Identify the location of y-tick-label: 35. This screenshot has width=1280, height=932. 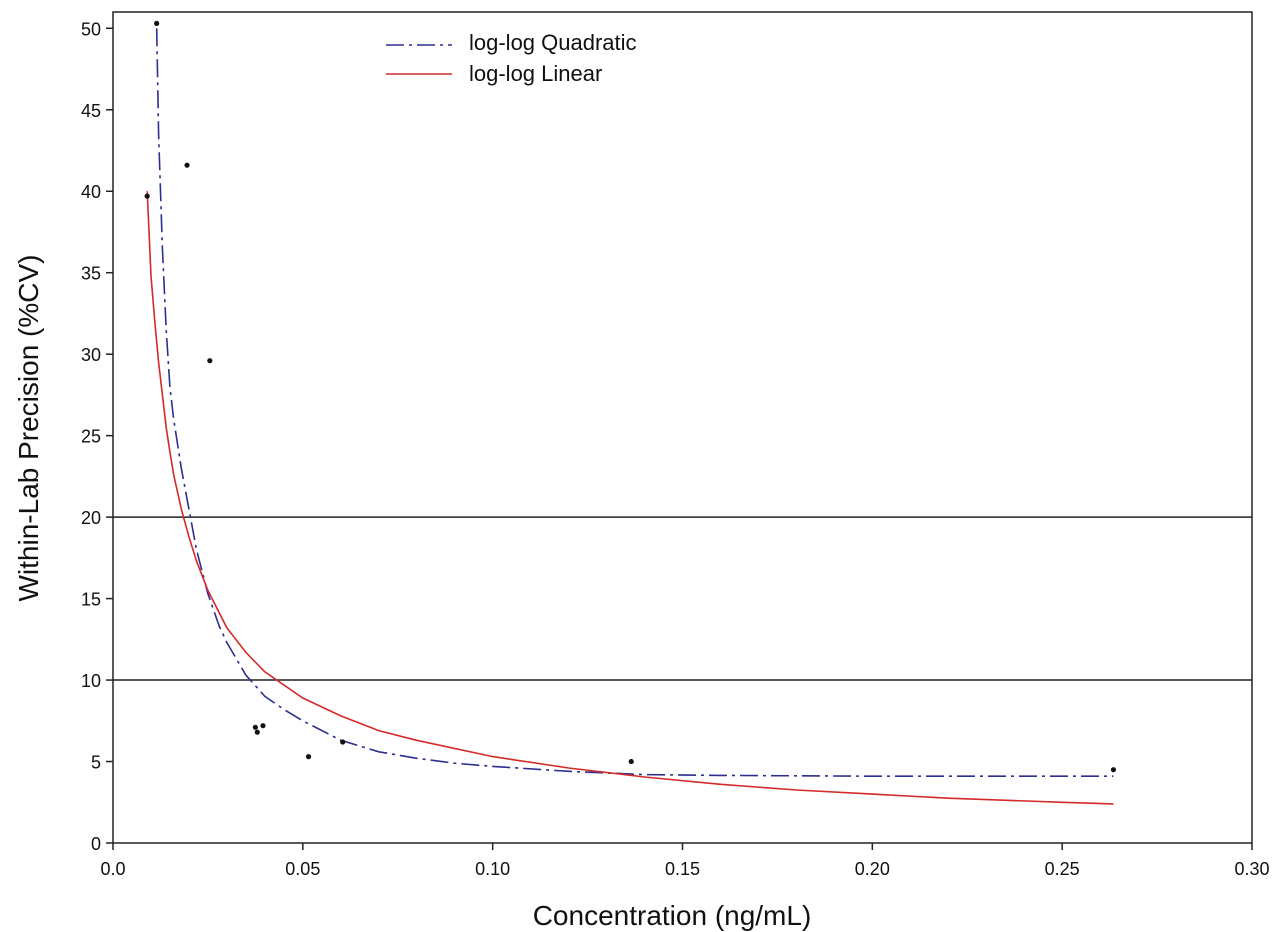
(91, 274).